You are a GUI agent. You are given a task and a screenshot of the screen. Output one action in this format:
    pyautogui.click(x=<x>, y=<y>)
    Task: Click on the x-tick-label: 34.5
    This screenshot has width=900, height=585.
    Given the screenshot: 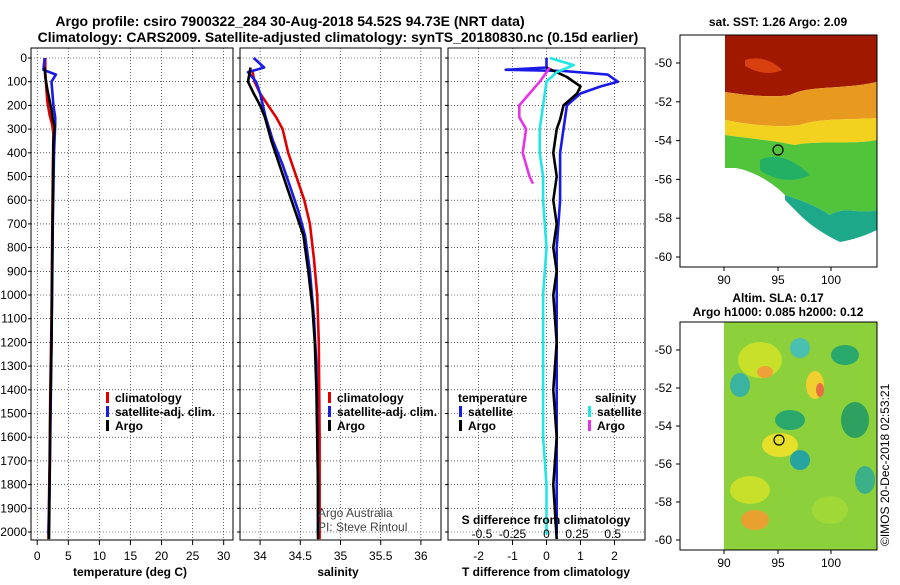 What is the action you would take?
    pyautogui.click(x=301, y=556)
    